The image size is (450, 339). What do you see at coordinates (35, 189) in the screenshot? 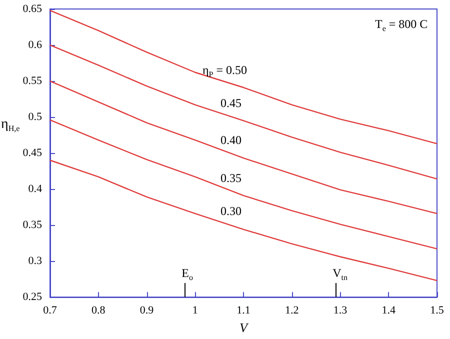
I see `y-tick-label: 0.4` at bounding box center [35, 189].